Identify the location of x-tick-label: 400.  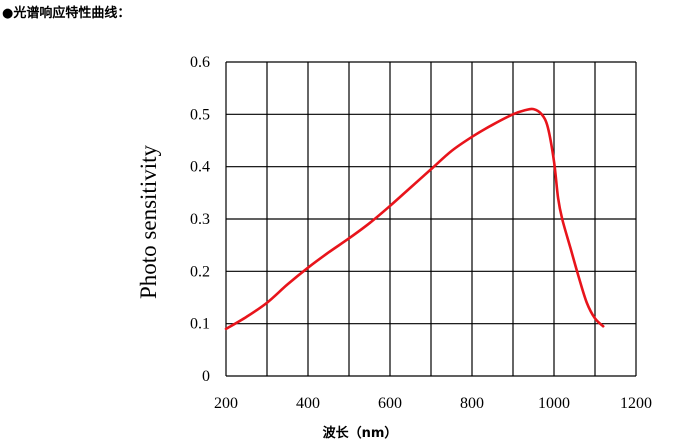
(308, 403).